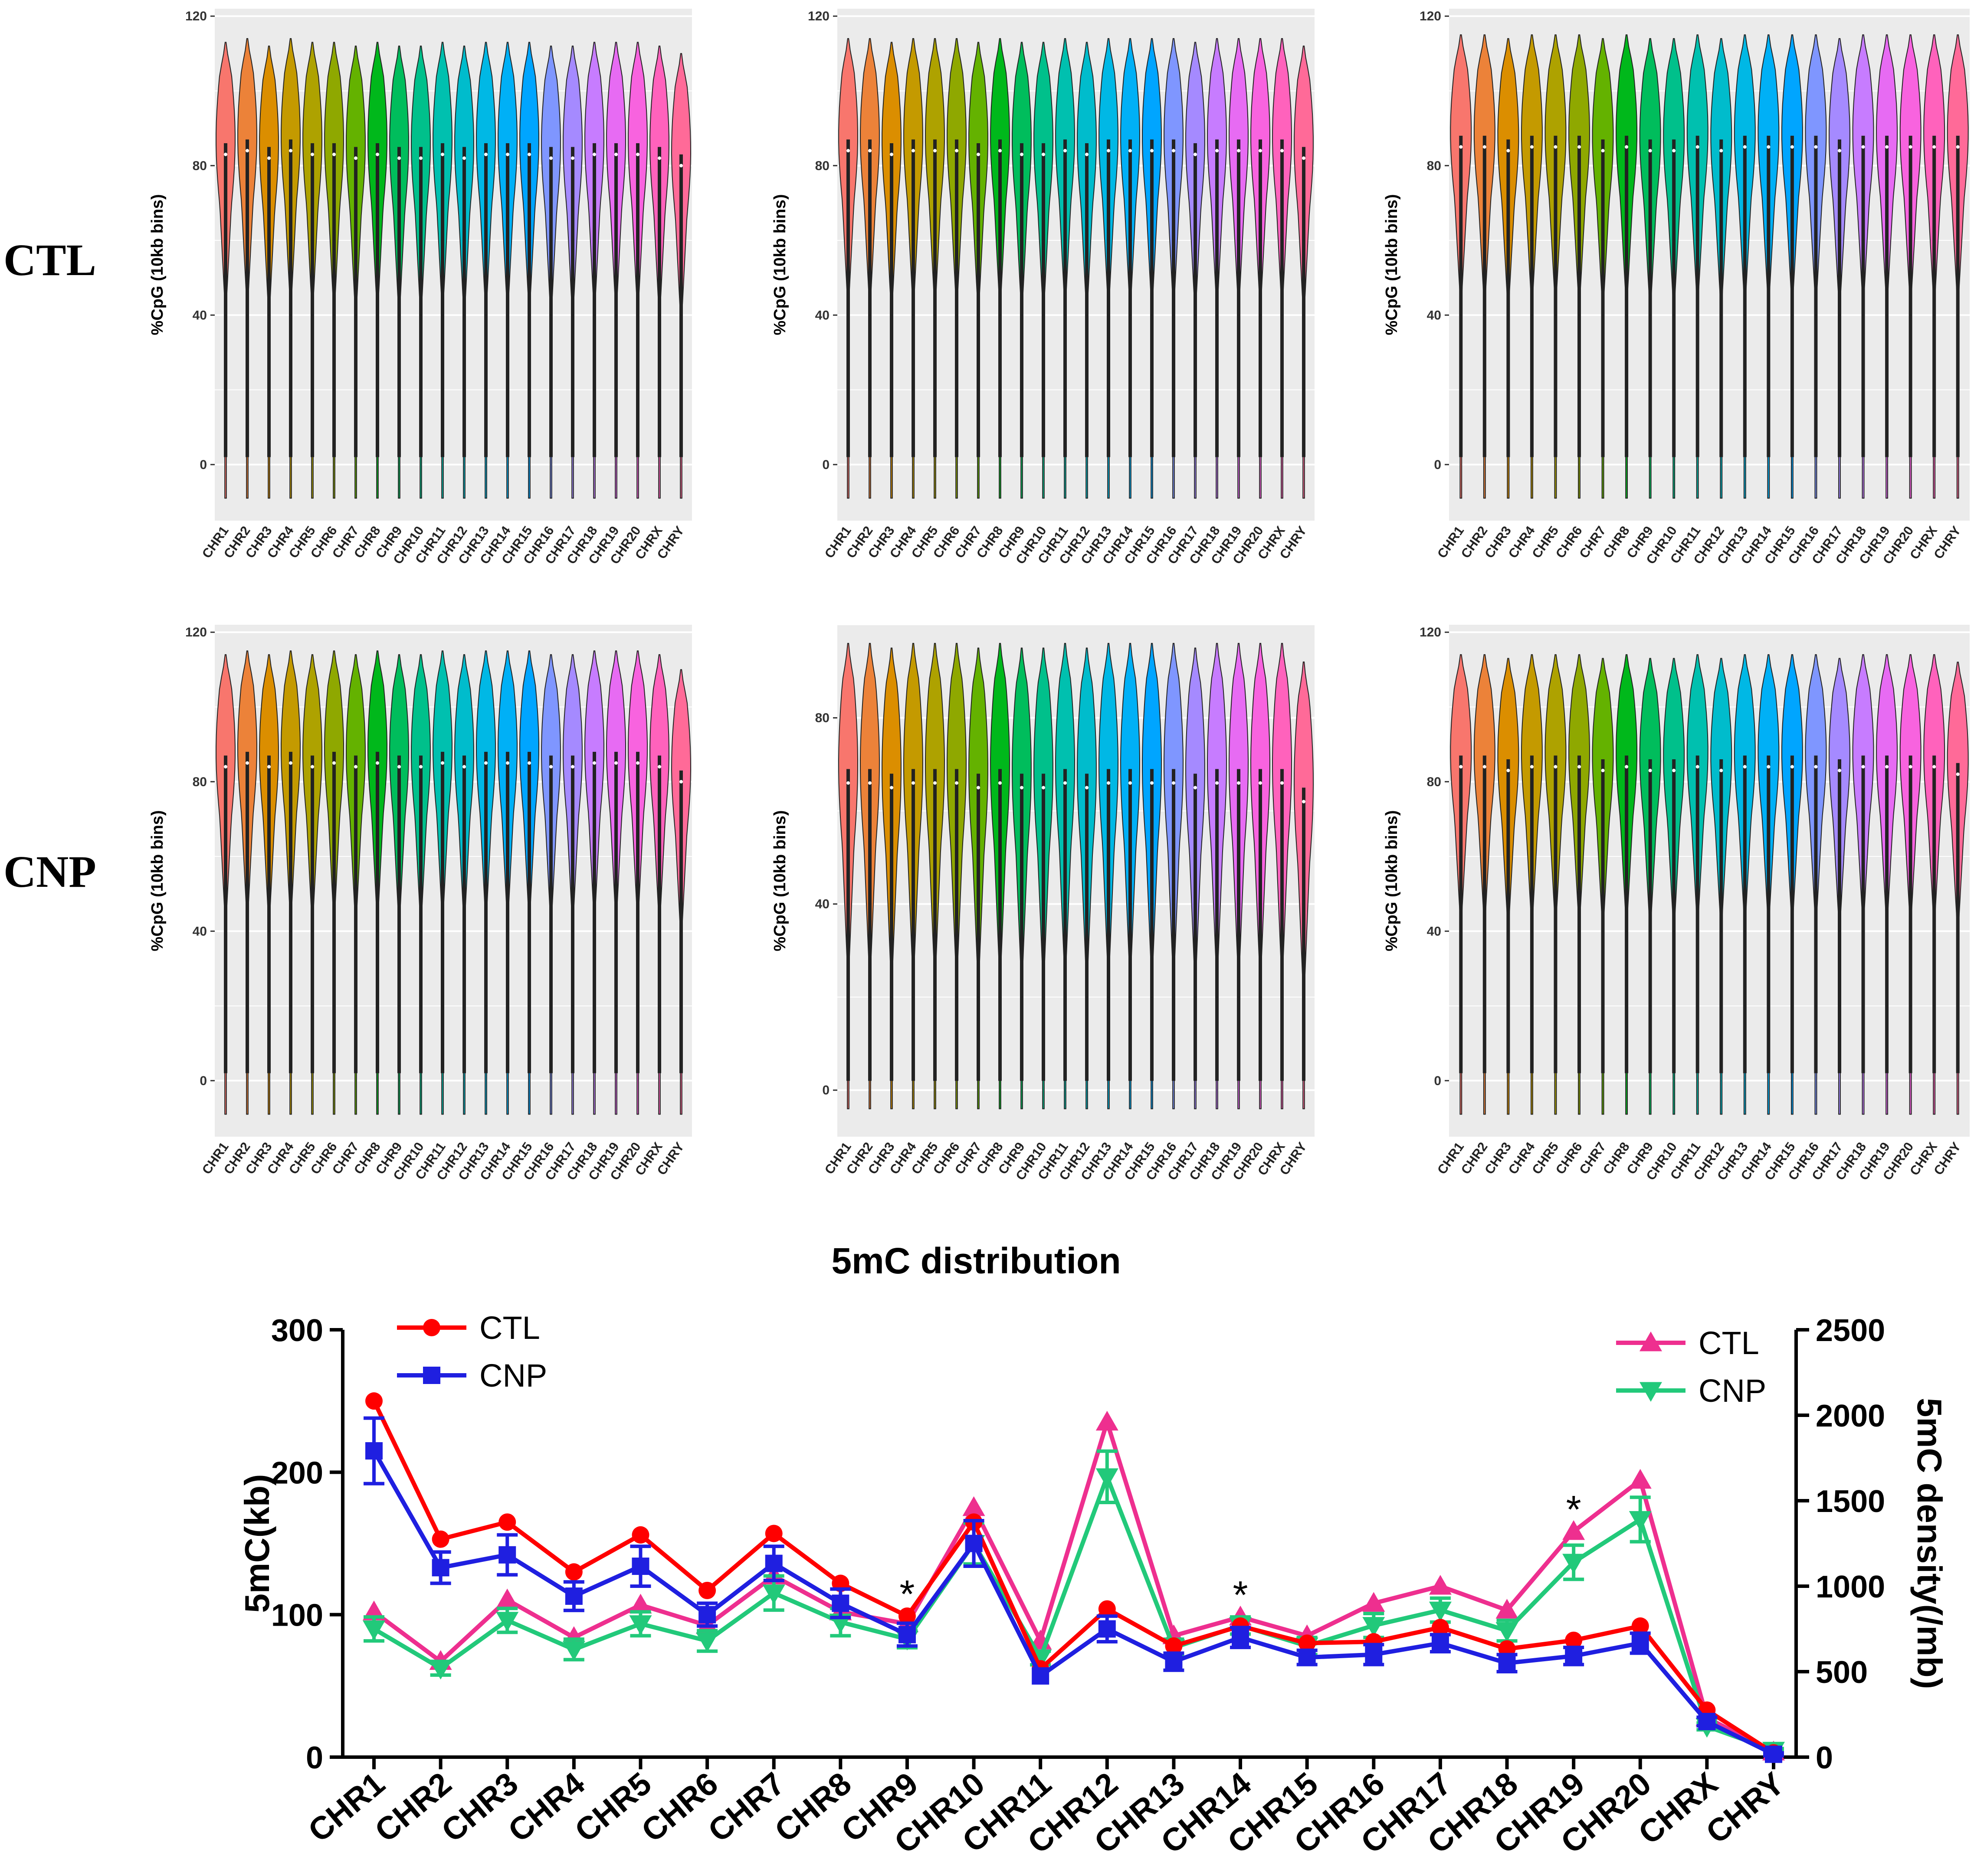  I want to click on left-tick-label: 100, so click(297, 1615).